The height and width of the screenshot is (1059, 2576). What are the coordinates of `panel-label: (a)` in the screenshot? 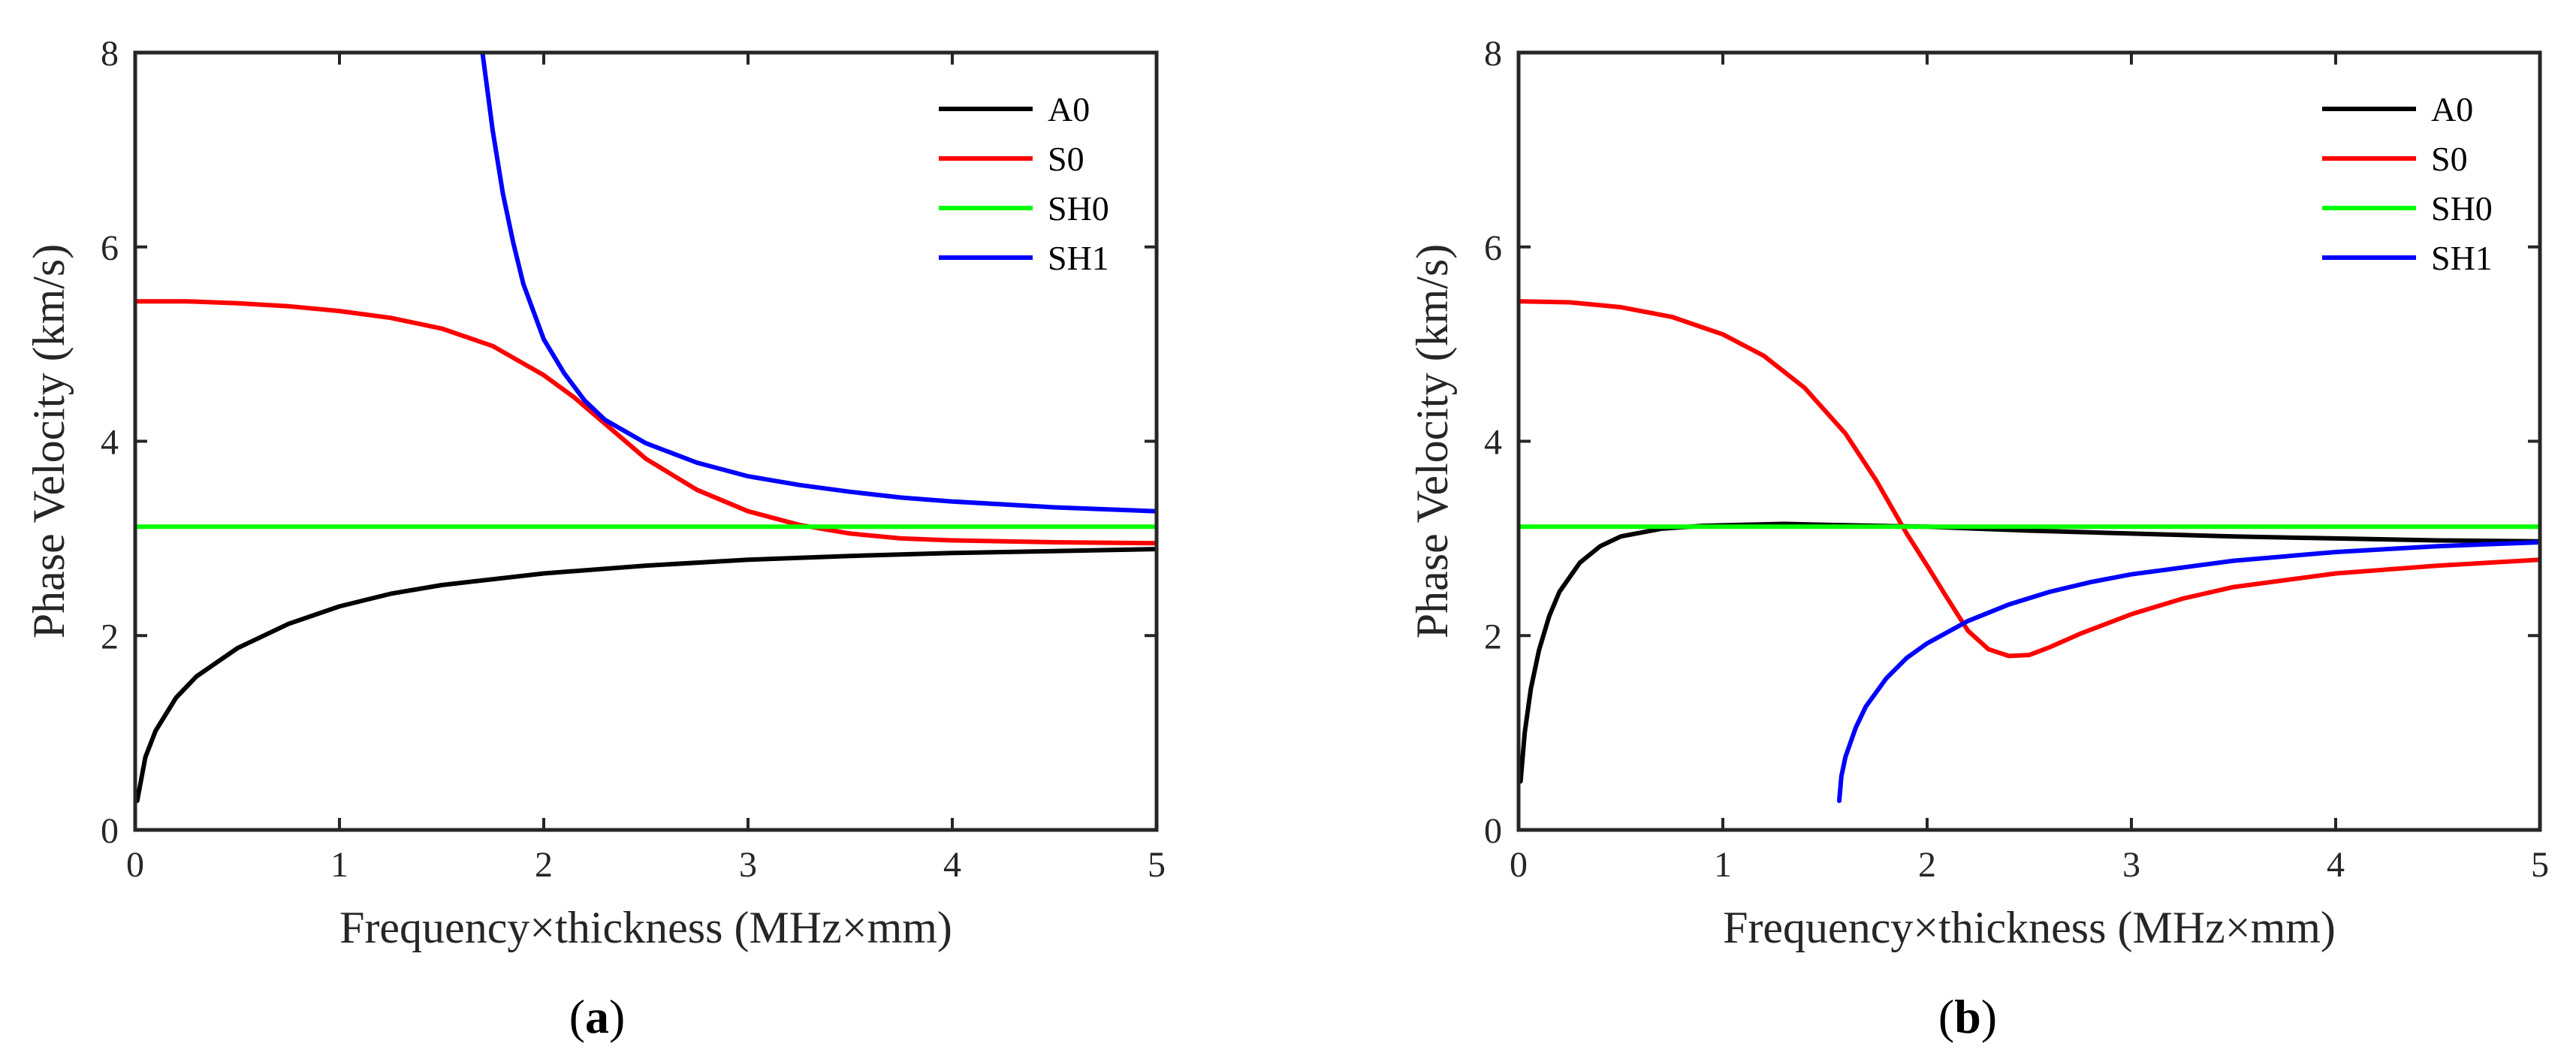 It's located at (597, 1016).